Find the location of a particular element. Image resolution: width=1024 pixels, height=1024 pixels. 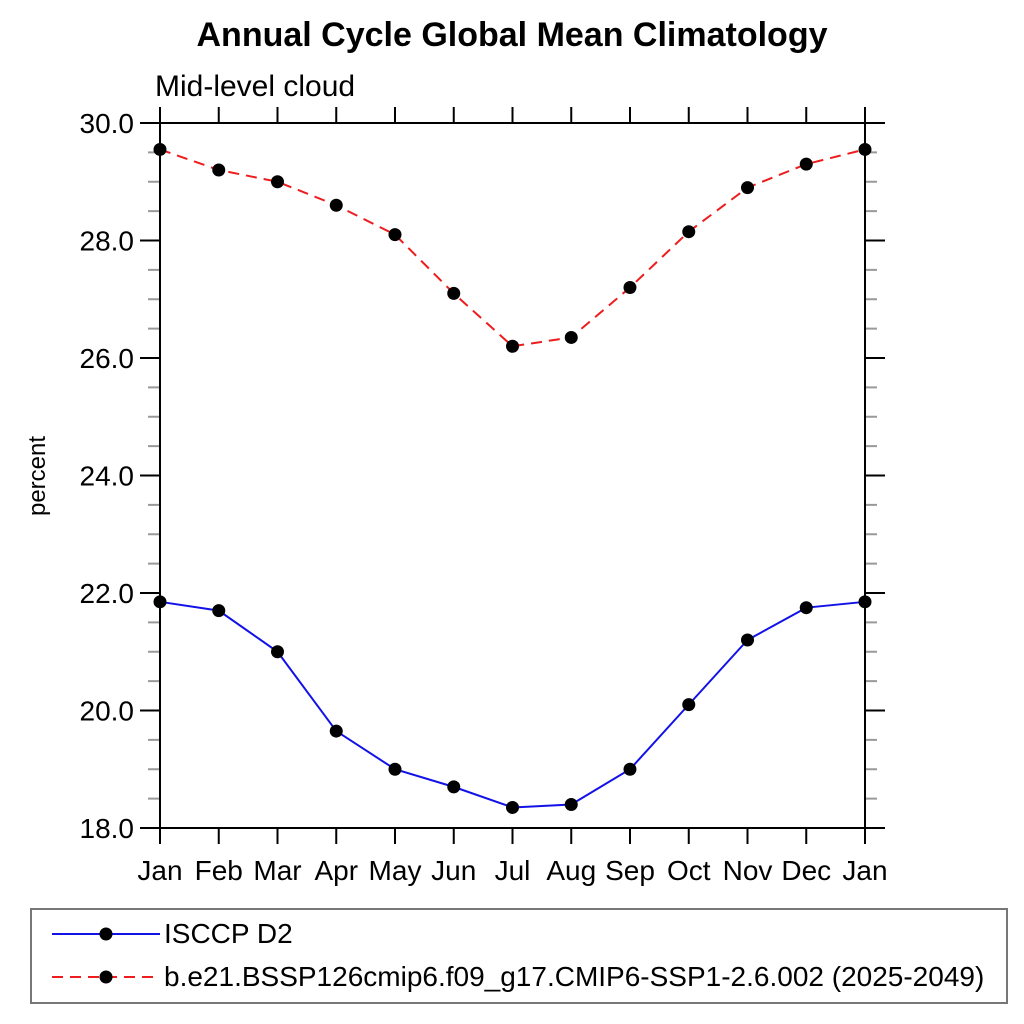

y-tick-label: 28.0 is located at coordinates (107, 241).